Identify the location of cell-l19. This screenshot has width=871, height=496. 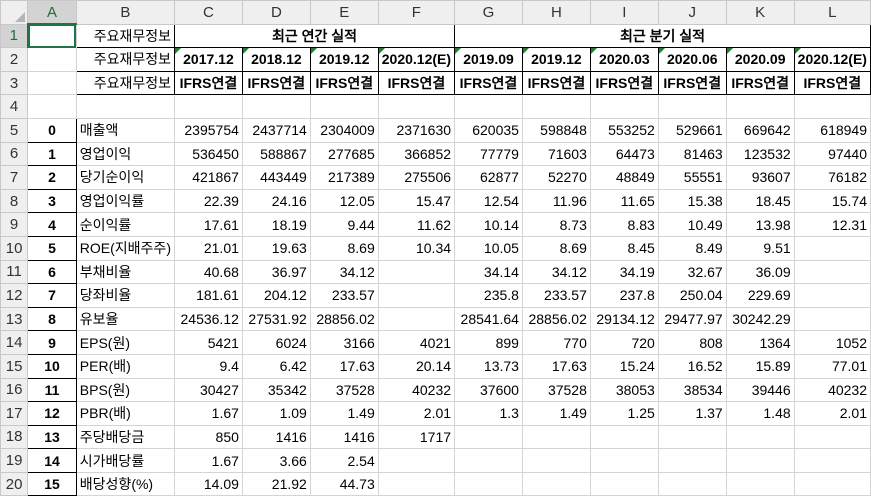
(832, 460).